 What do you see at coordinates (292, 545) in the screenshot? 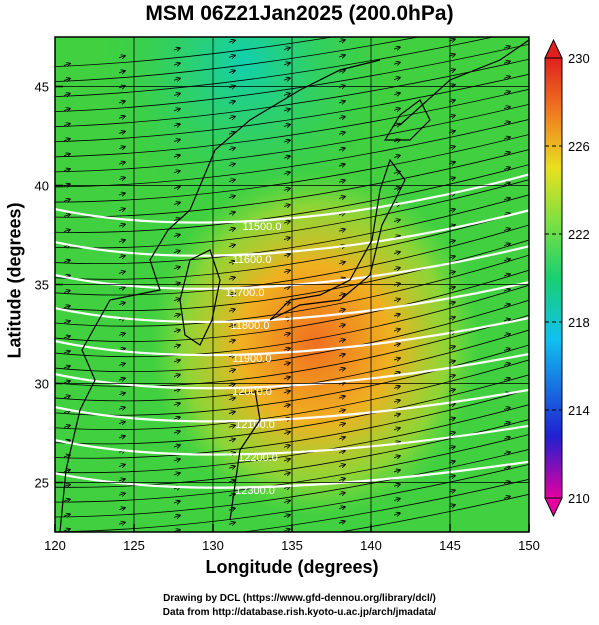
I see `x-tick-label: 135` at bounding box center [292, 545].